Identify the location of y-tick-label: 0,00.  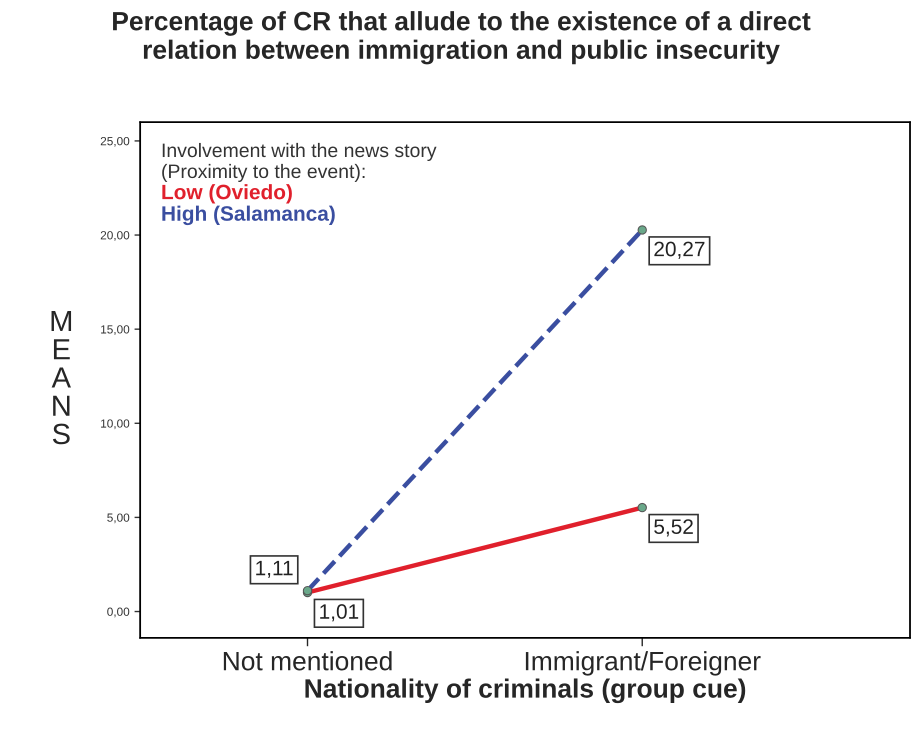
(118, 613).